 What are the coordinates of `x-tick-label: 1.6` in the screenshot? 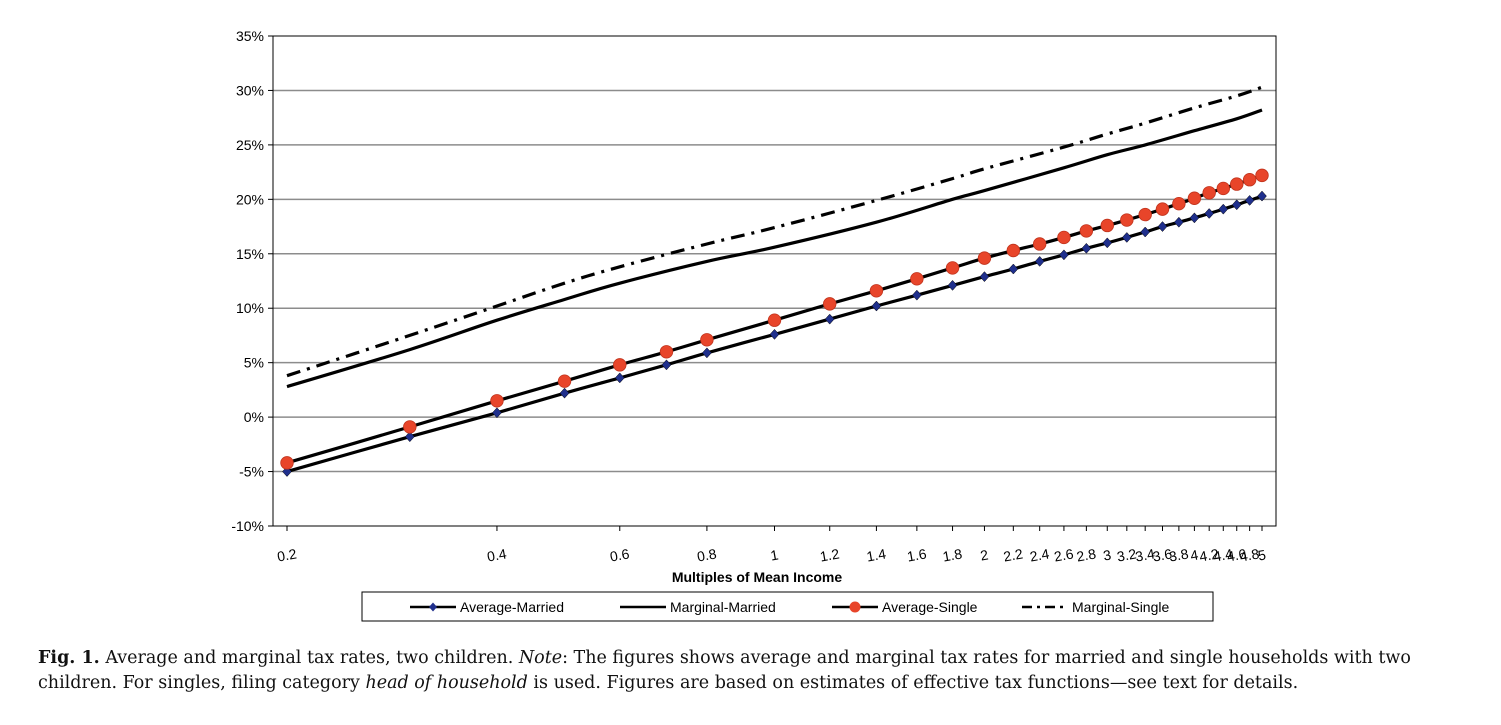 It's located at (917, 554).